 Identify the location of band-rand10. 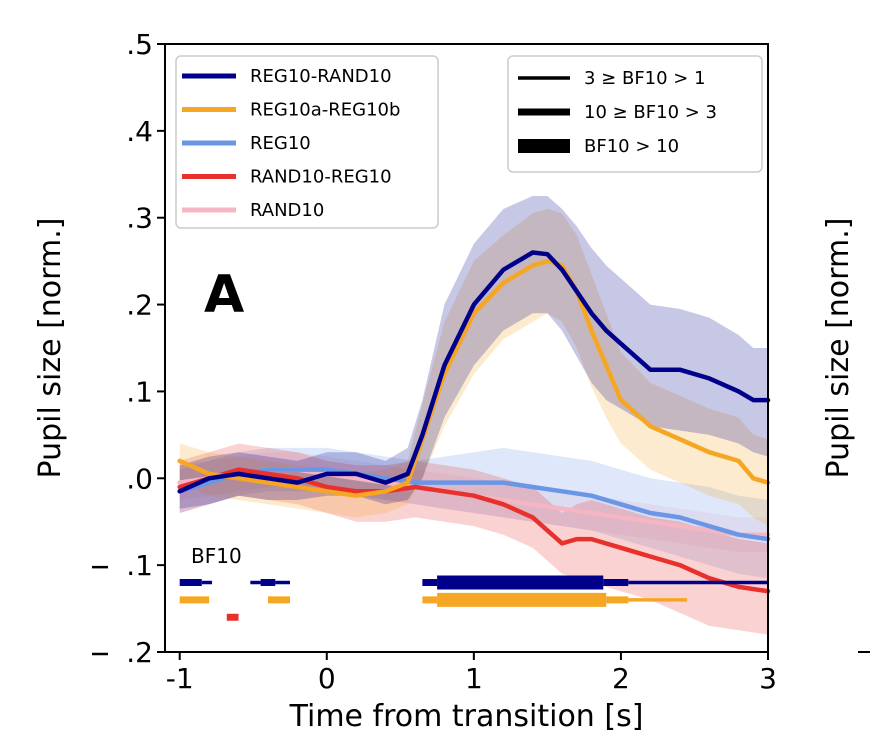
(473, 502).